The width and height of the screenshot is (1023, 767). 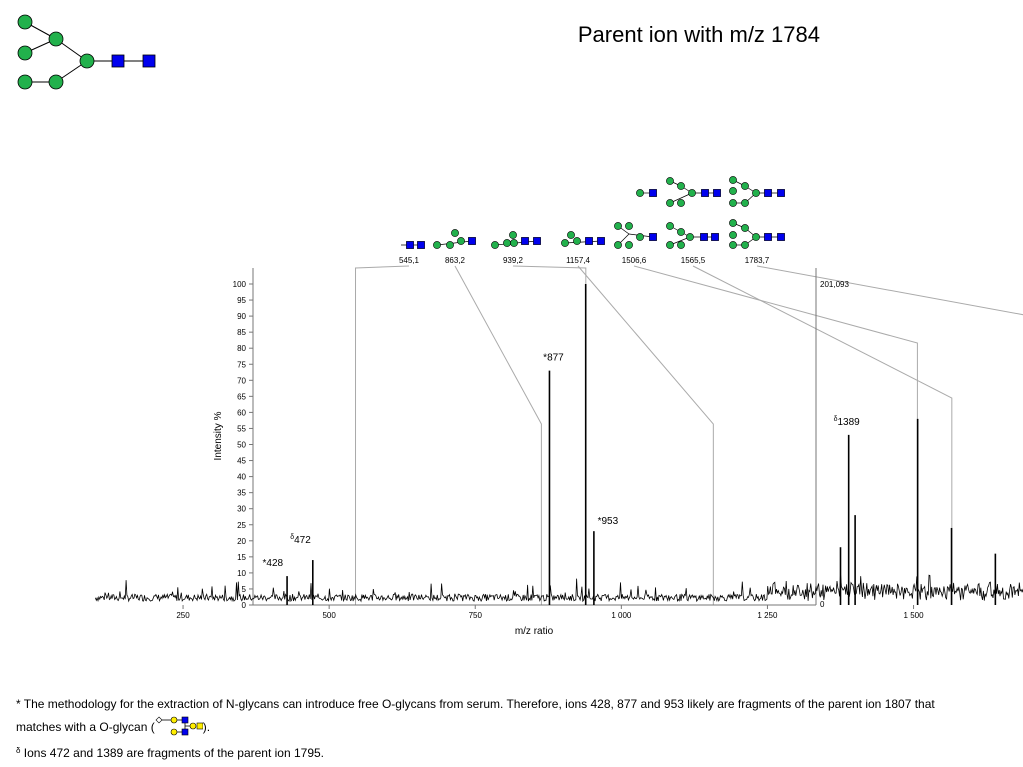 What do you see at coordinates (621, 615) in the screenshot?
I see `x-tick-label: 1 000` at bounding box center [621, 615].